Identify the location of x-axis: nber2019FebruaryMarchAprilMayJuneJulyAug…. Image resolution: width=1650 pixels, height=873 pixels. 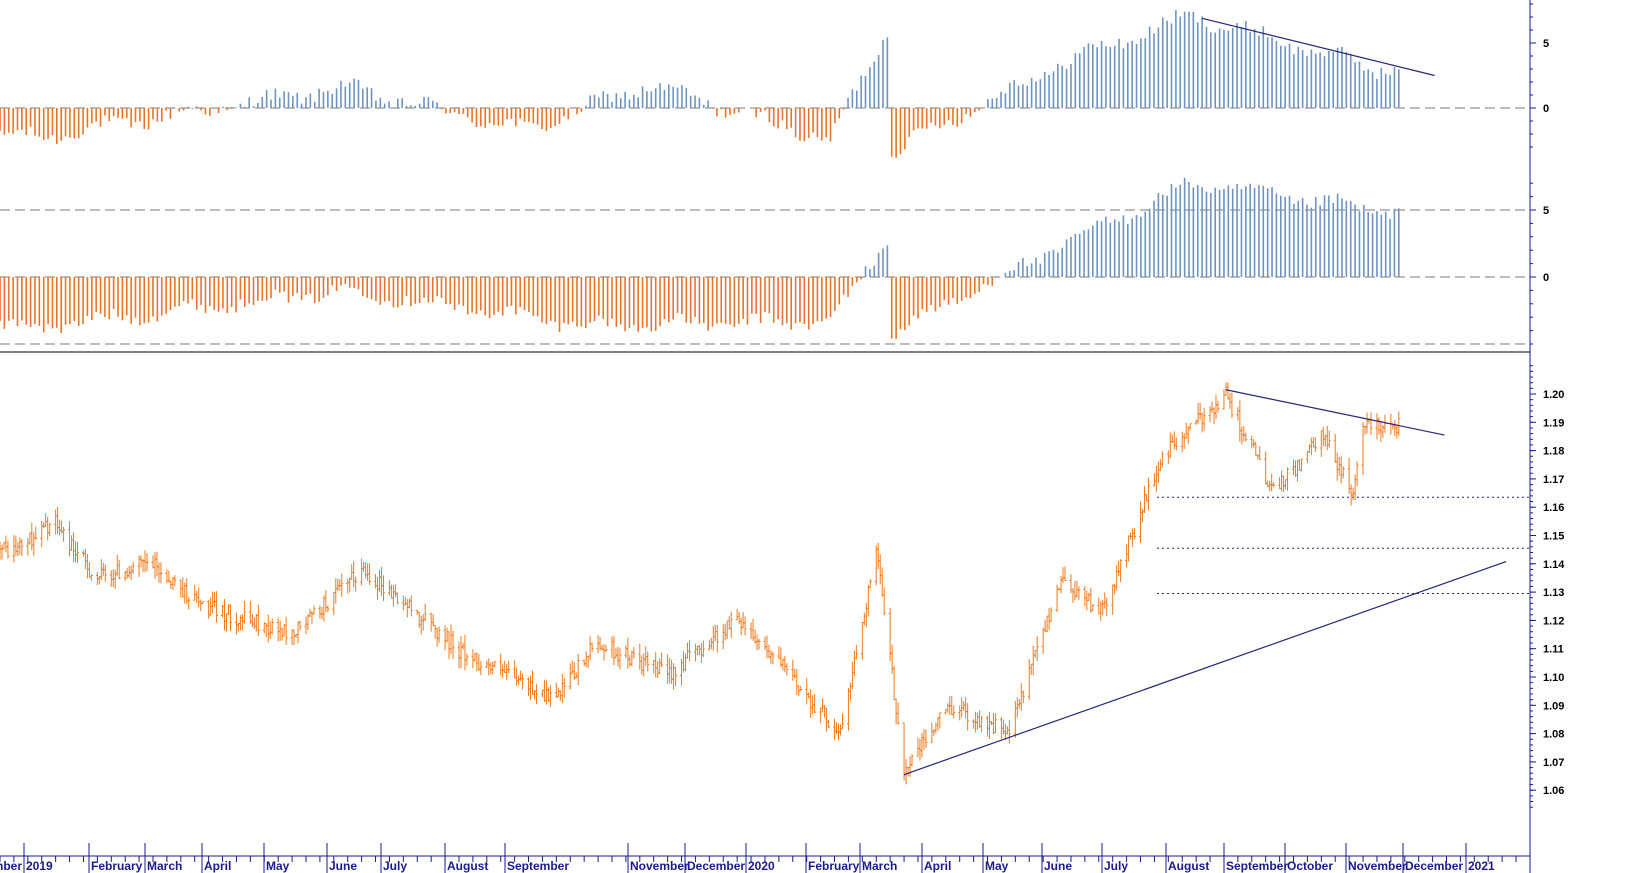
(765, 858).